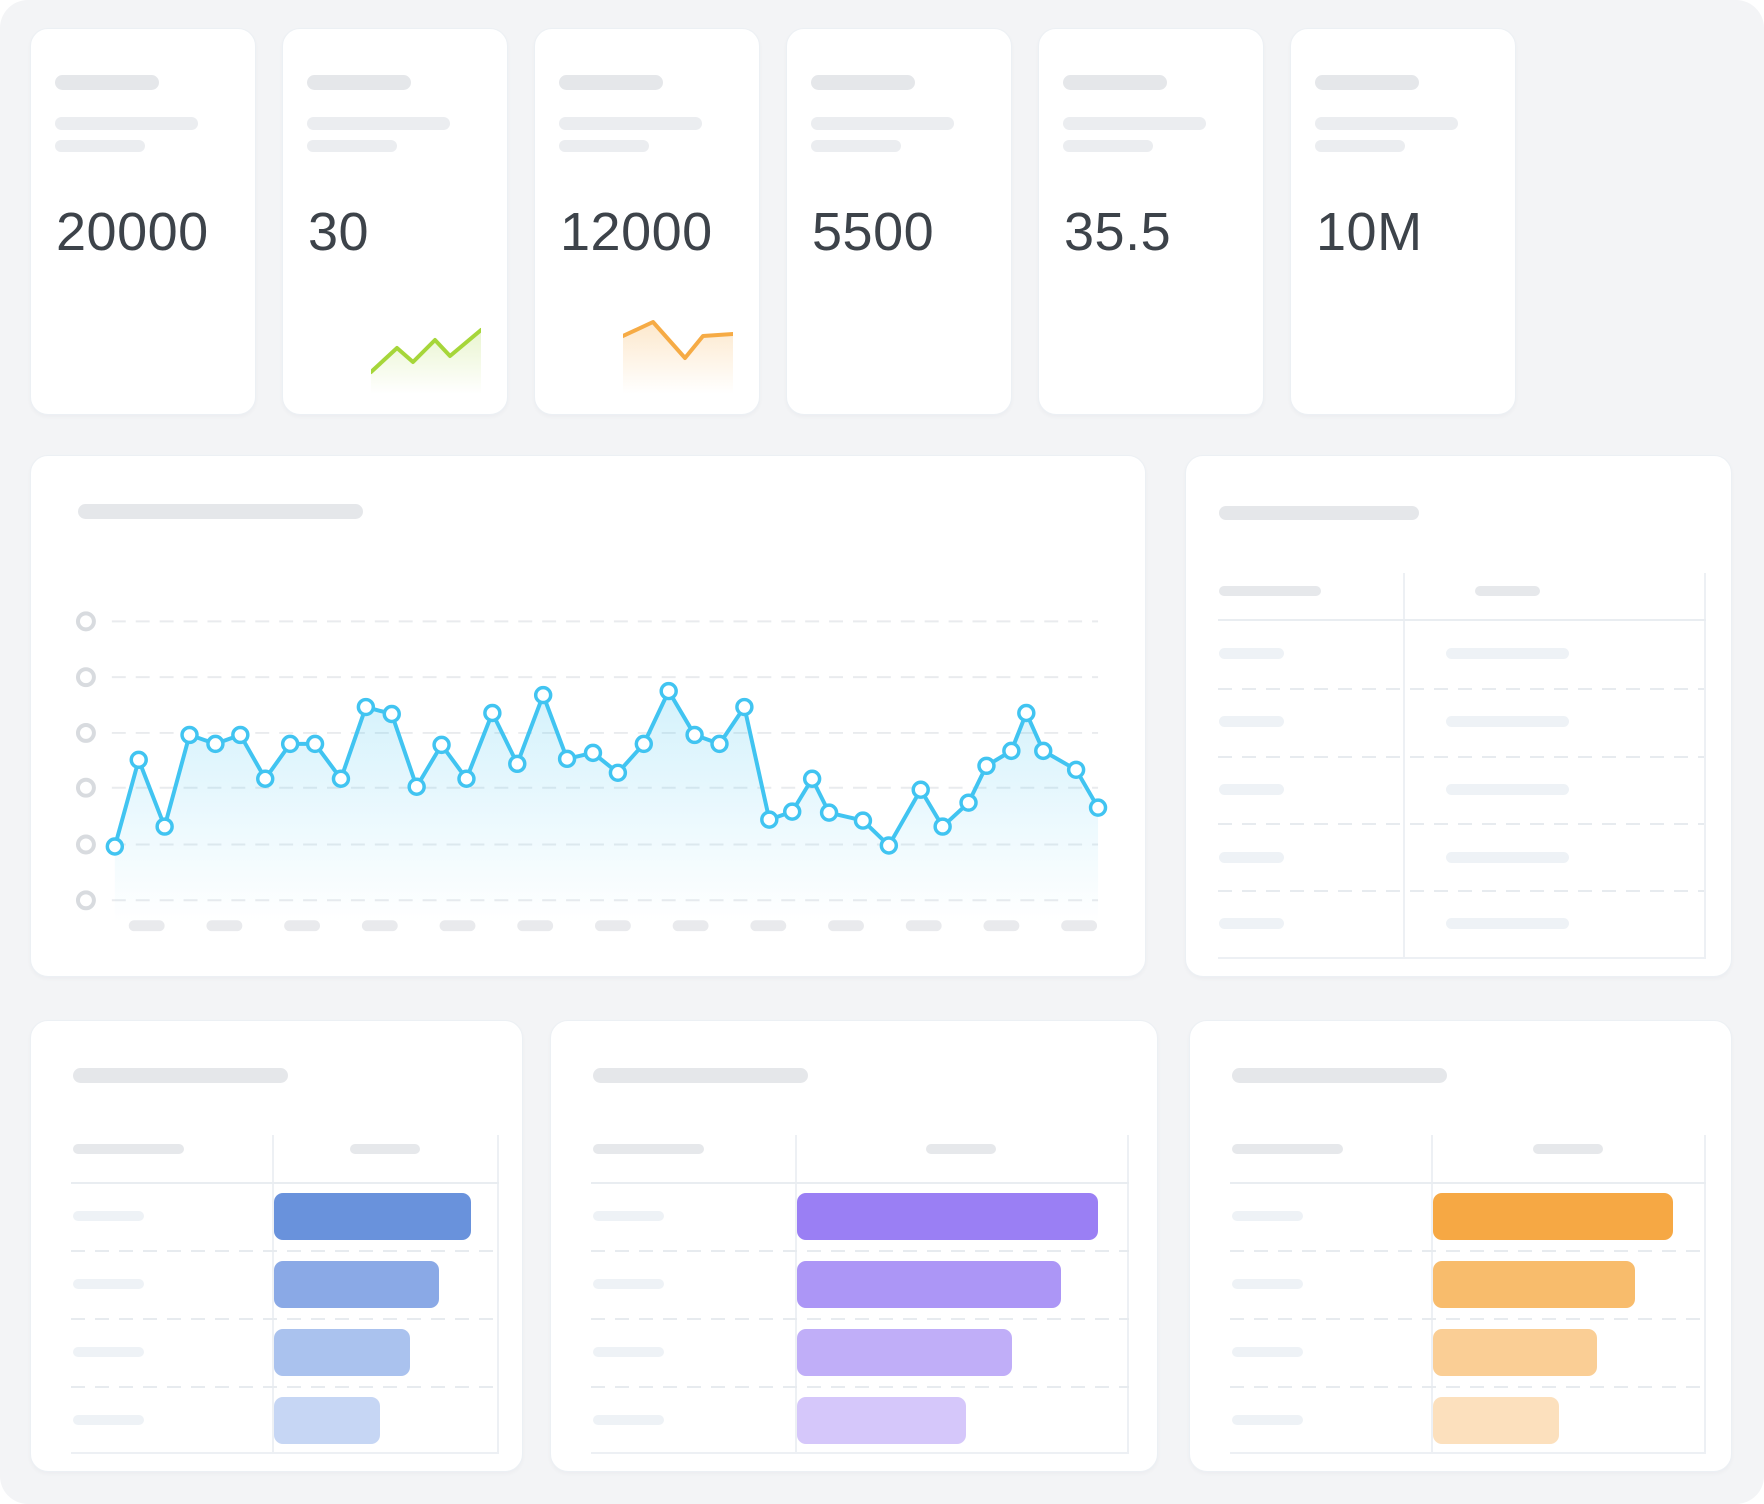 The image size is (1764, 1504). I want to click on sparkline-line, so click(678, 340).